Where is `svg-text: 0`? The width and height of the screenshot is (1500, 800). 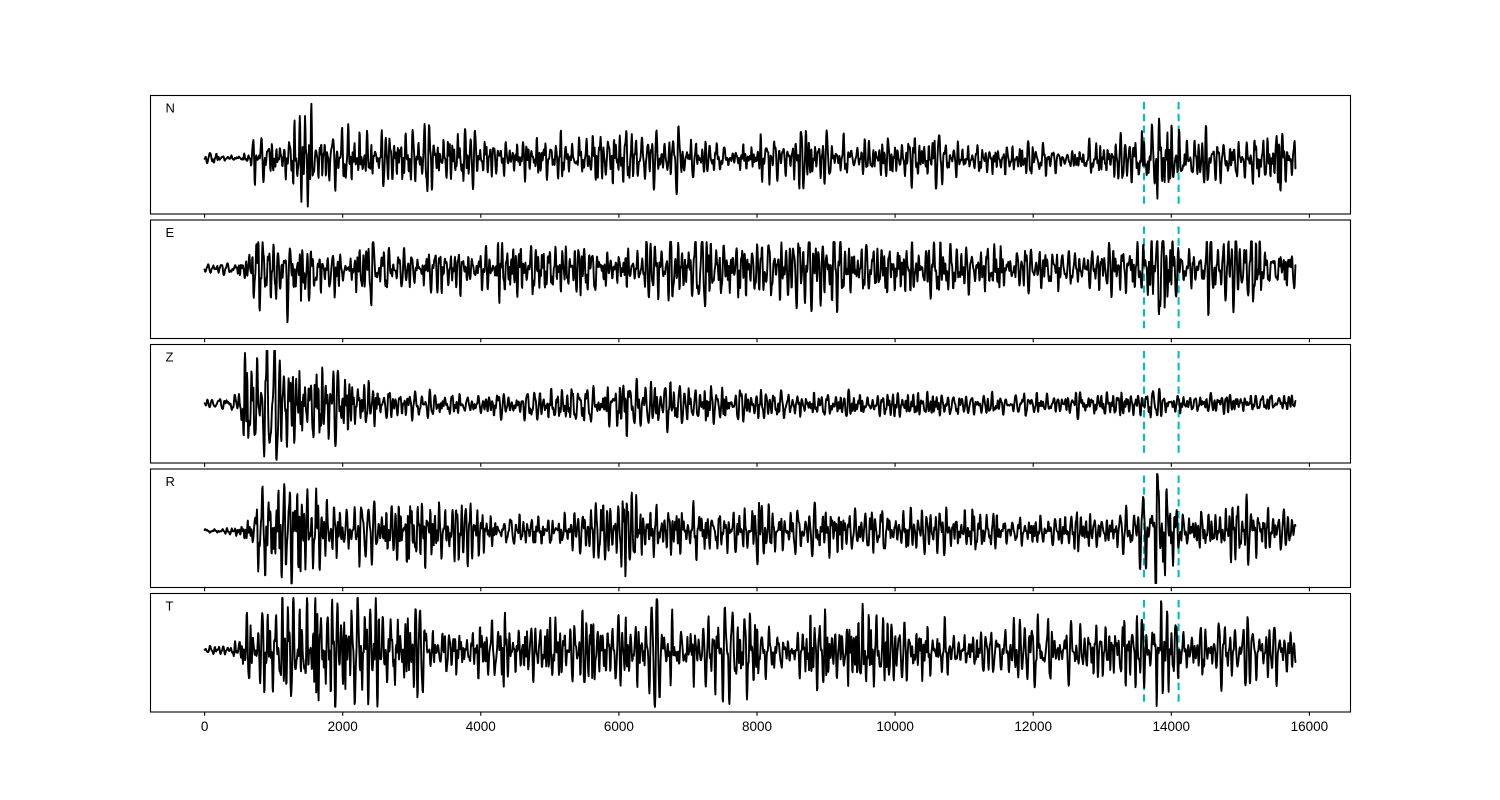
svg-text: 0 is located at coordinates (205, 726).